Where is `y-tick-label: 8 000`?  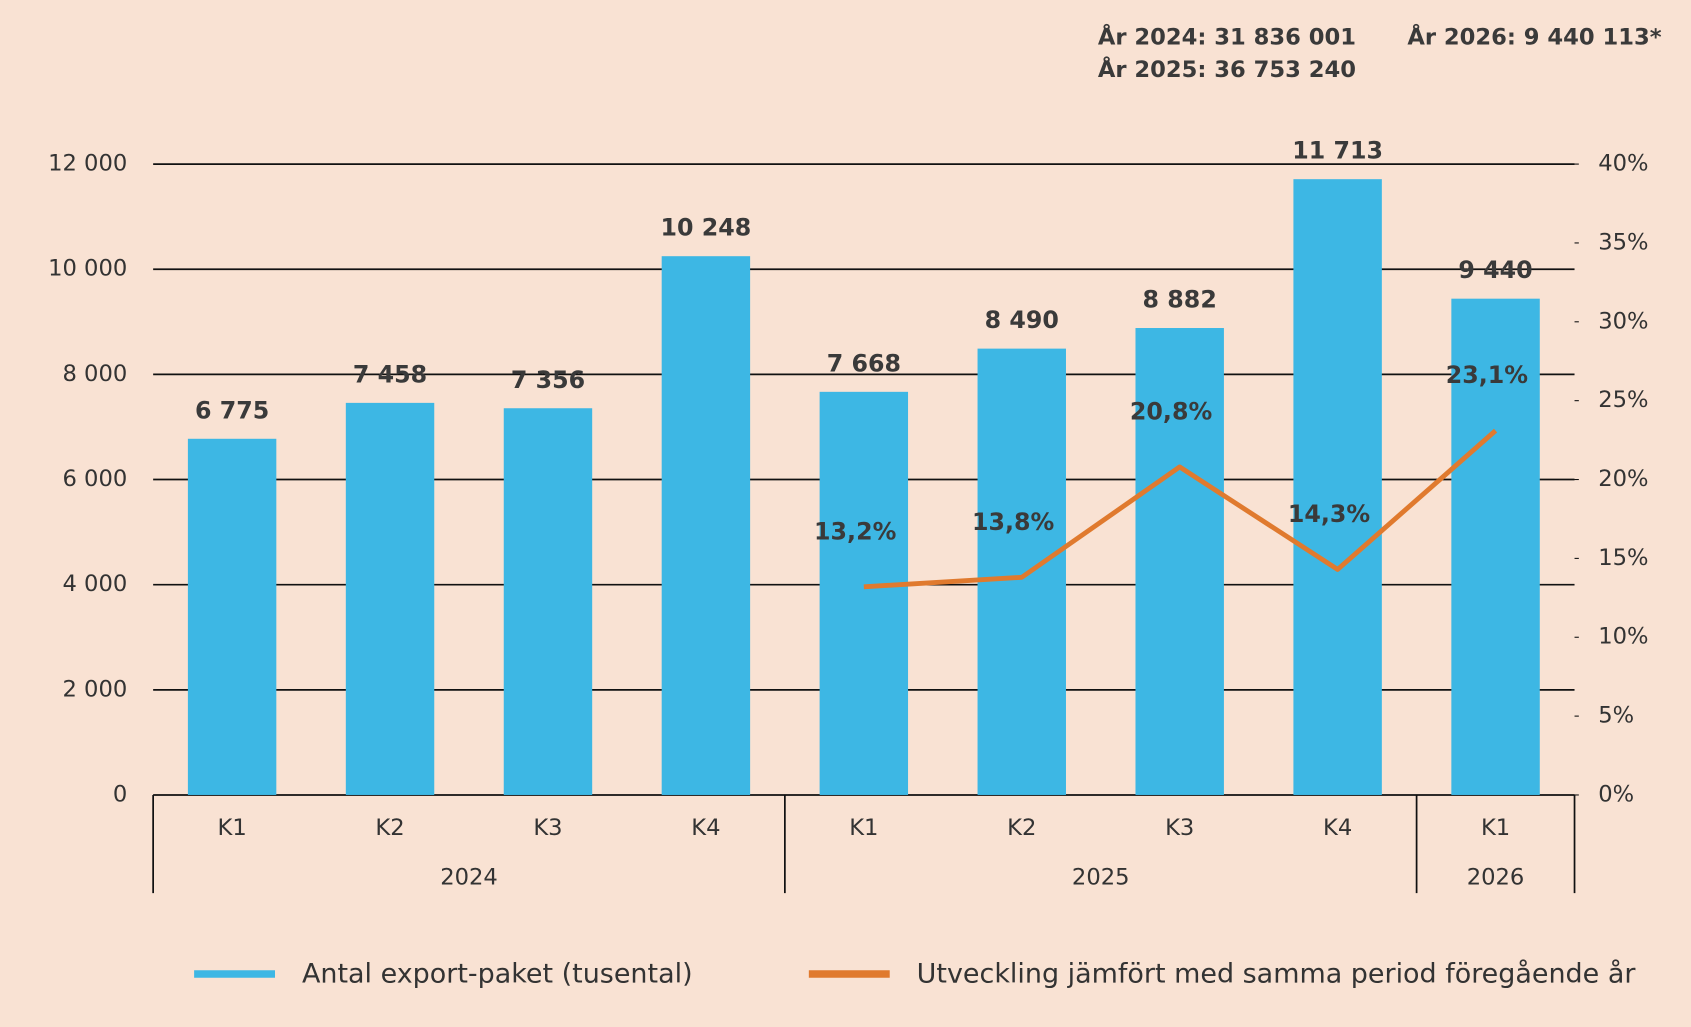
y-tick-label: 8 000 is located at coordinates (94, 374).